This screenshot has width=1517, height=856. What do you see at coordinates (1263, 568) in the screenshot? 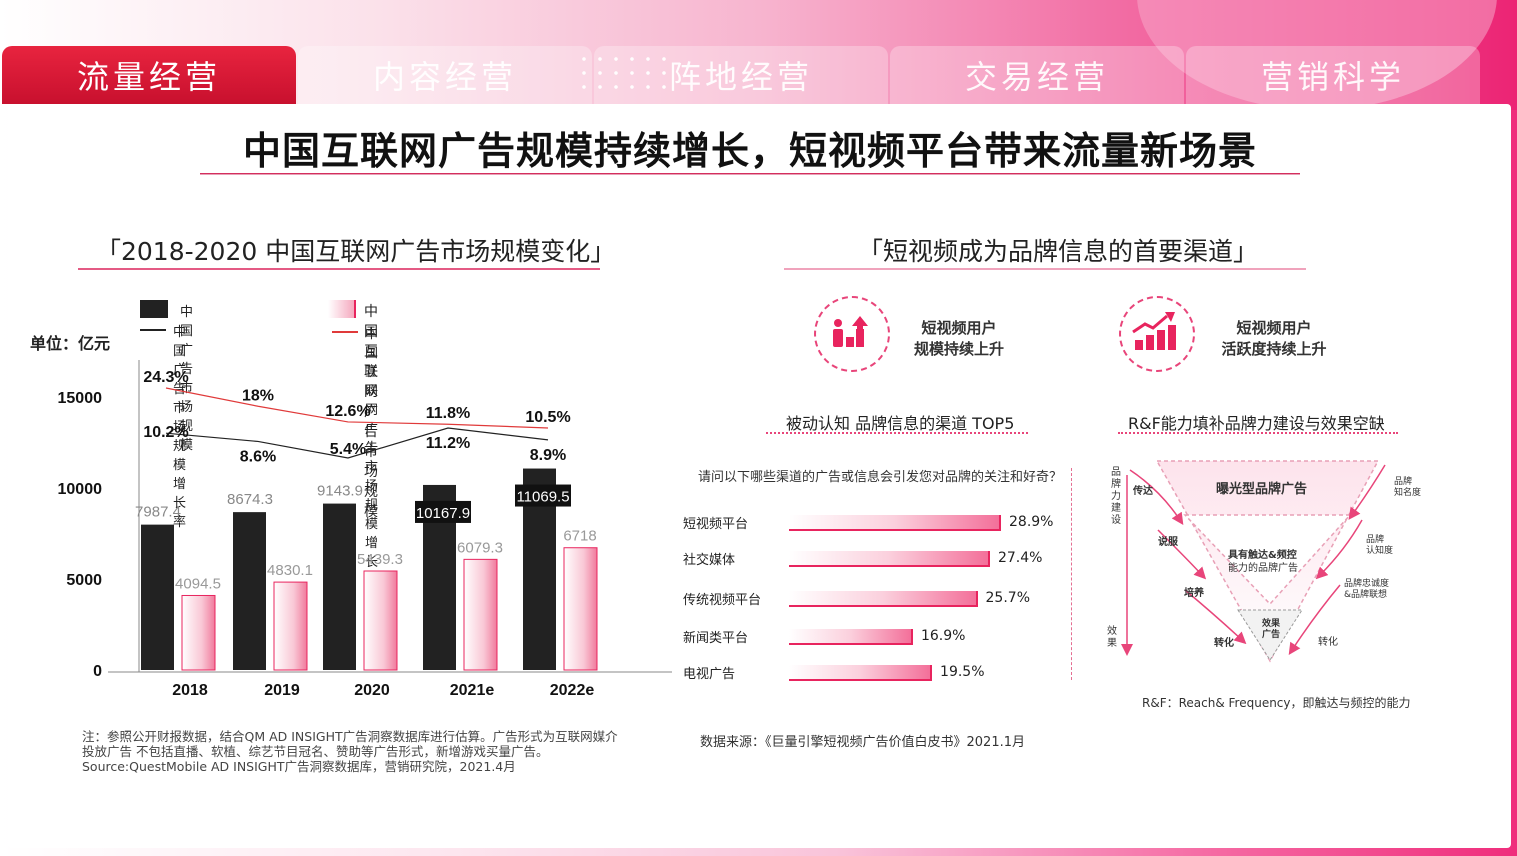
I see `funnel-mid-label2: 能力的品牌广告` at bounding box center [1263, 568].